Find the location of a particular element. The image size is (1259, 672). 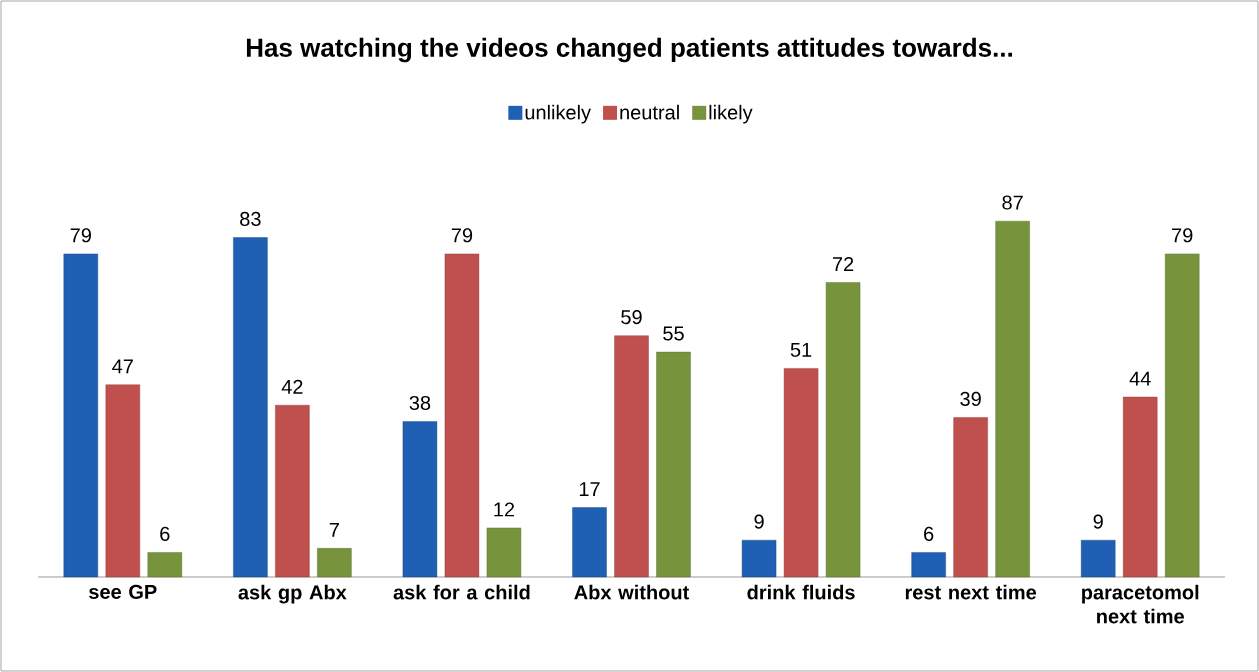

data-label: 12 is located at coordinates (504, 509).